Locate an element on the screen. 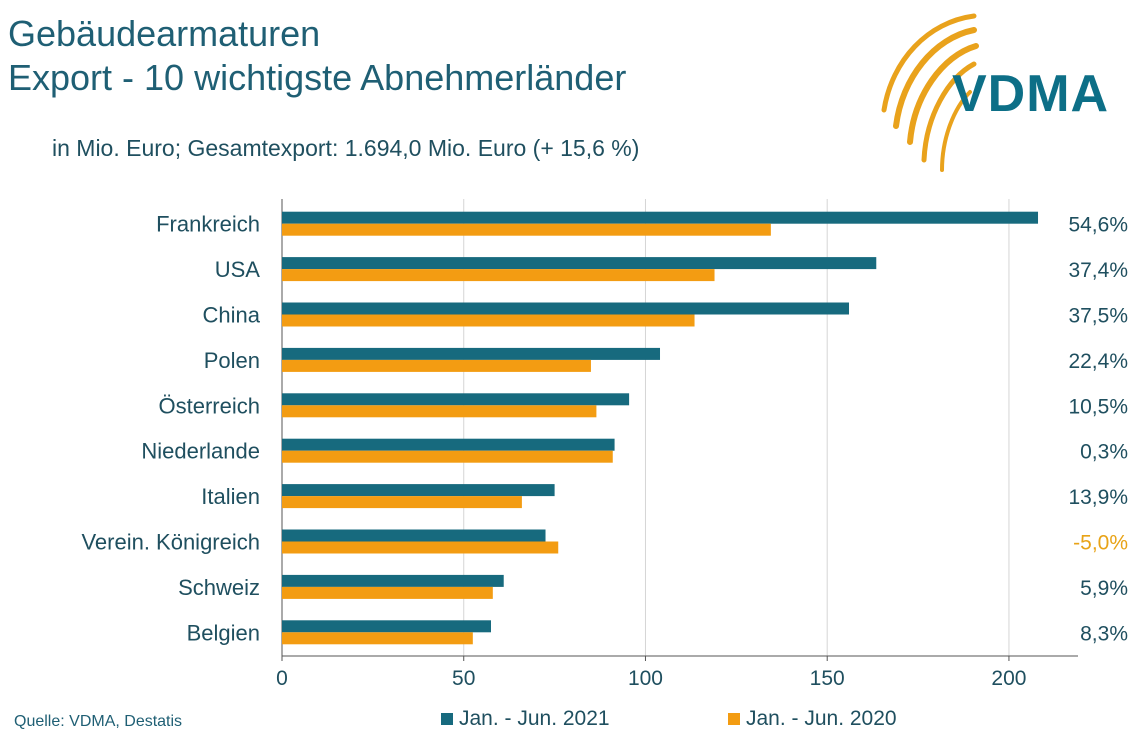  category-label: USA is located at coordinates (238, 269).